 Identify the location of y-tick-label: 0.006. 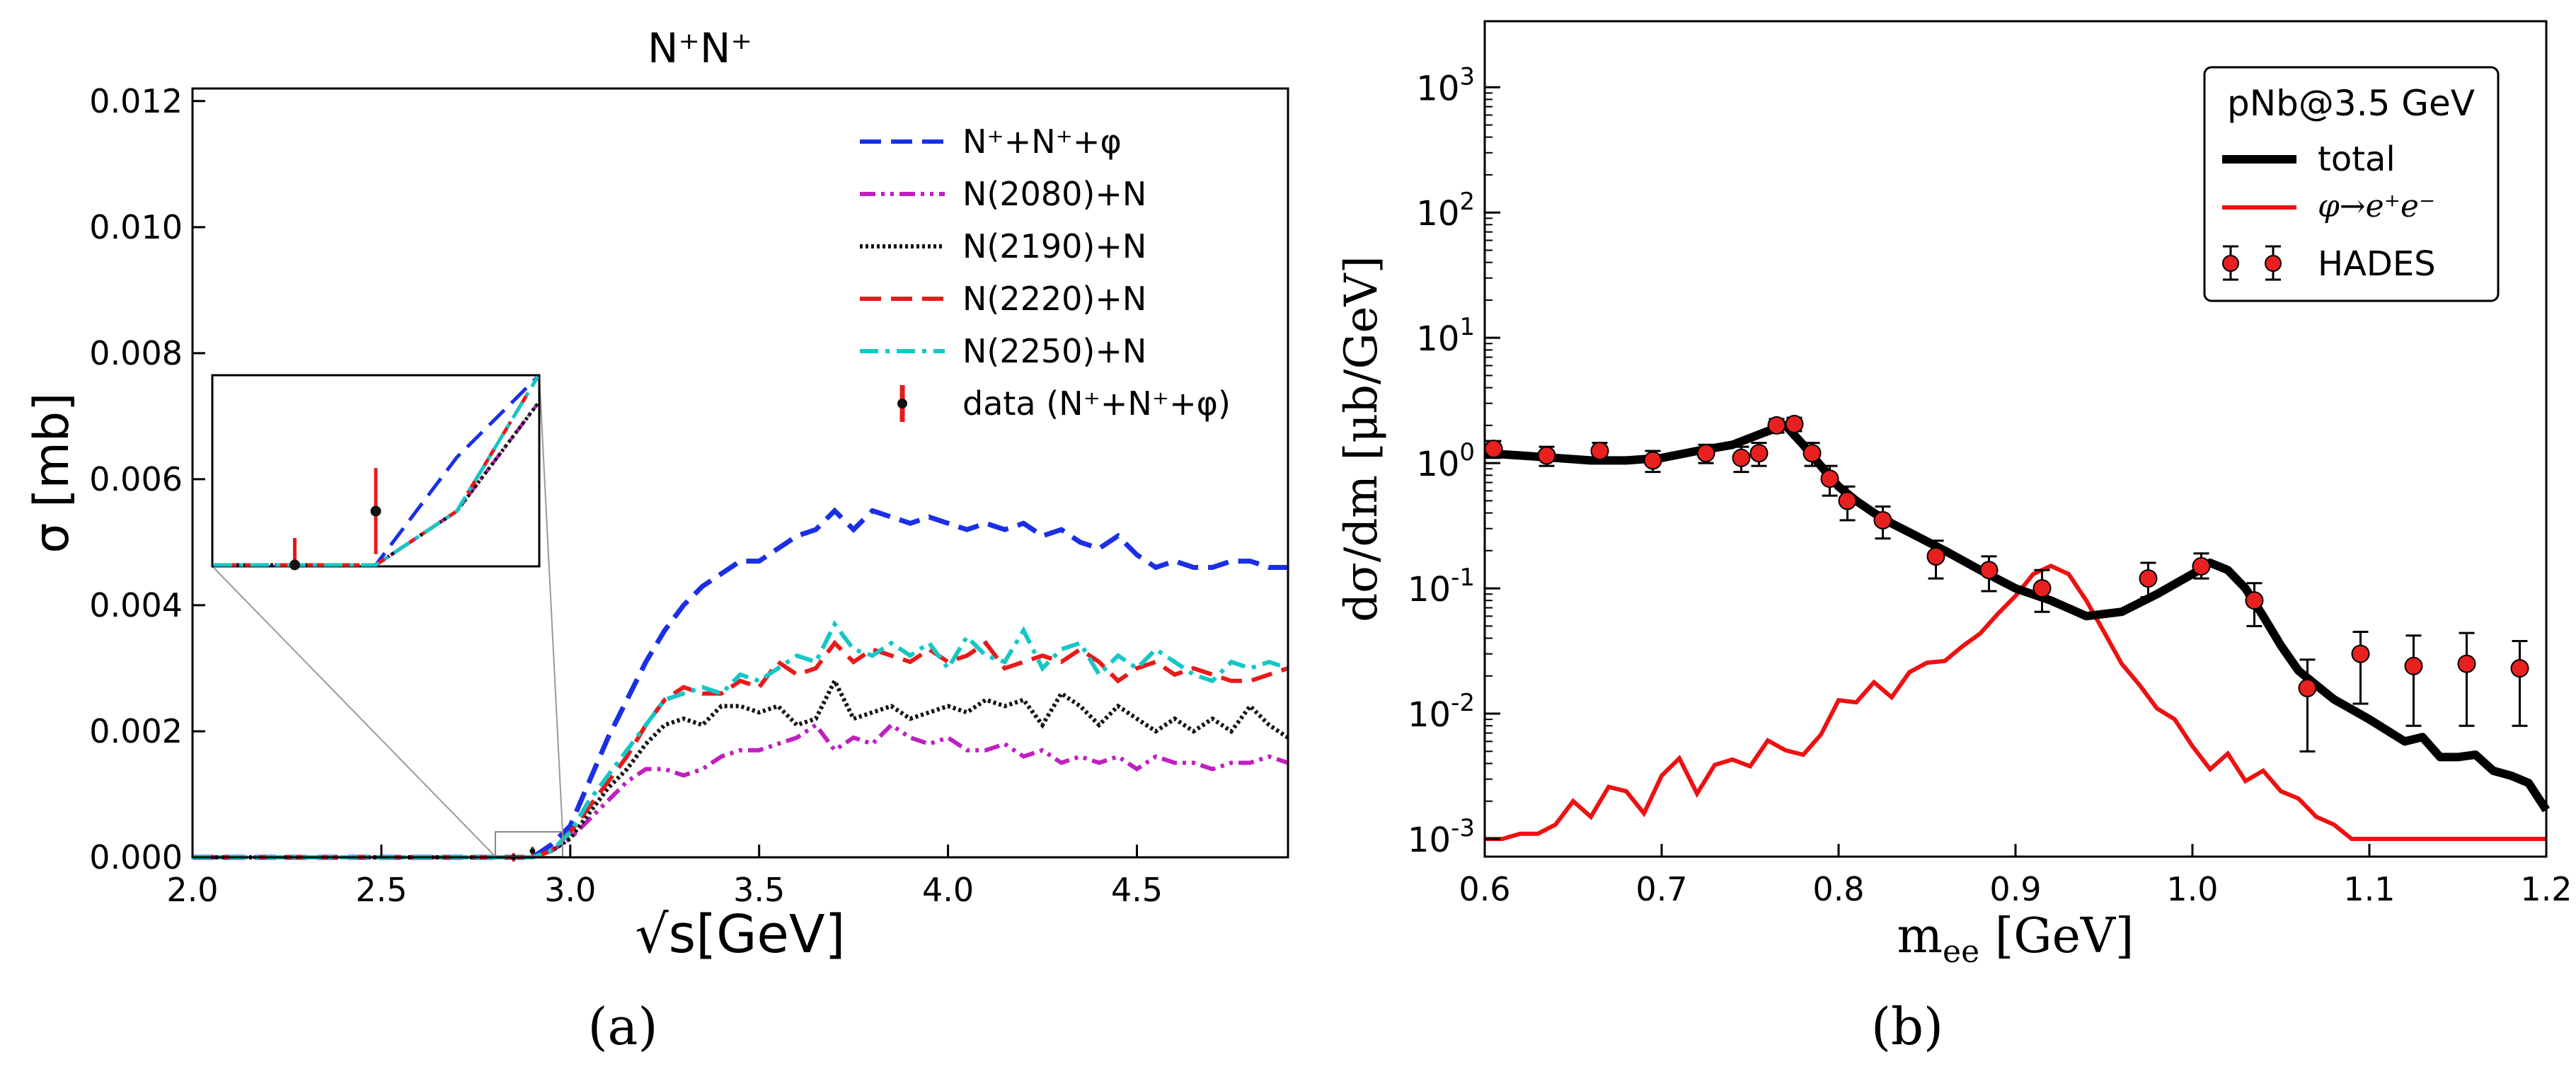
(136, 479).